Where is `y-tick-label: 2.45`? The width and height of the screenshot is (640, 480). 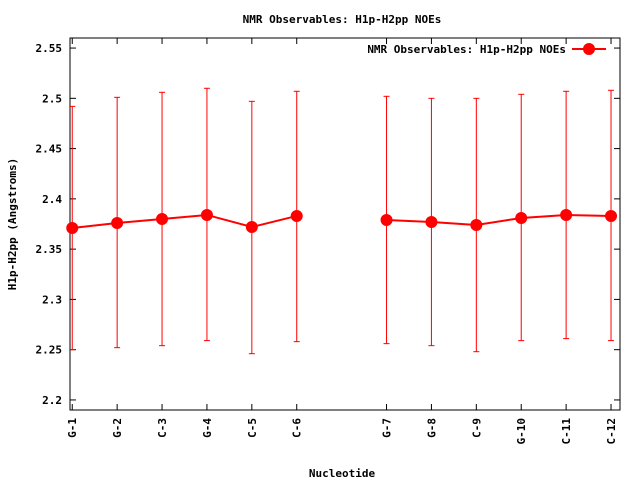
y-tick-label: 2.45 is located at coordinates (49, 149).